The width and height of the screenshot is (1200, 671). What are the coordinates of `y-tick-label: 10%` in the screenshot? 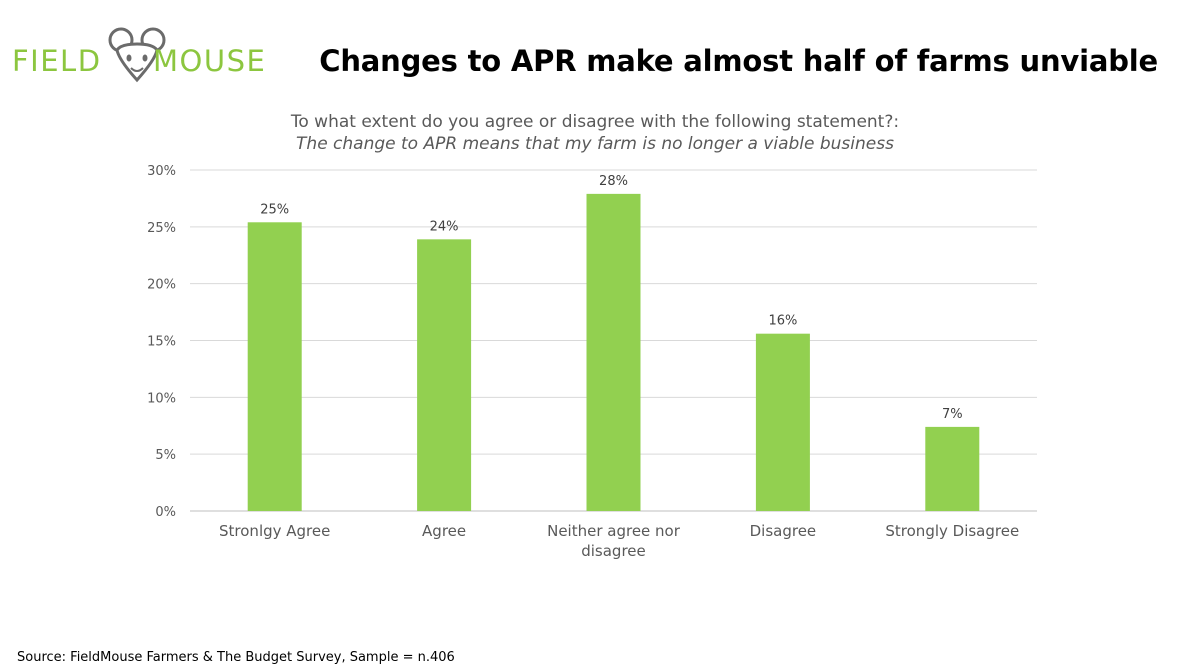 It's located at (161, 398).